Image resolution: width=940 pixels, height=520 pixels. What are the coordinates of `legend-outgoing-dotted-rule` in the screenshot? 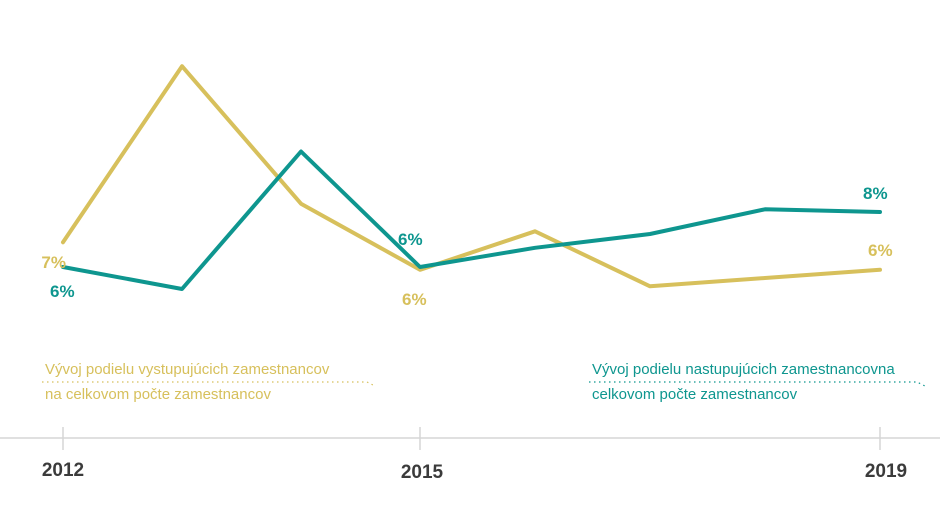 It's located at (209, 384).